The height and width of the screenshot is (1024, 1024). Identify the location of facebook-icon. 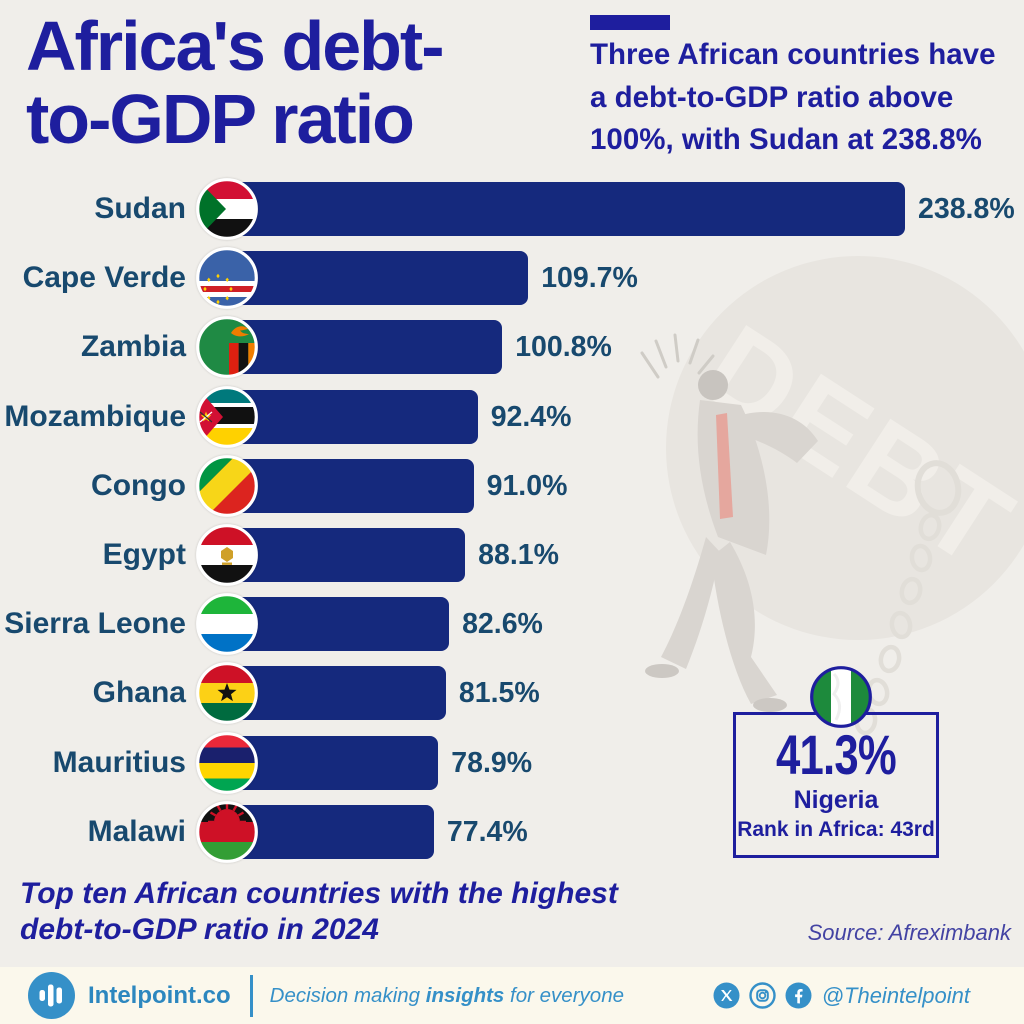
(798, 995).